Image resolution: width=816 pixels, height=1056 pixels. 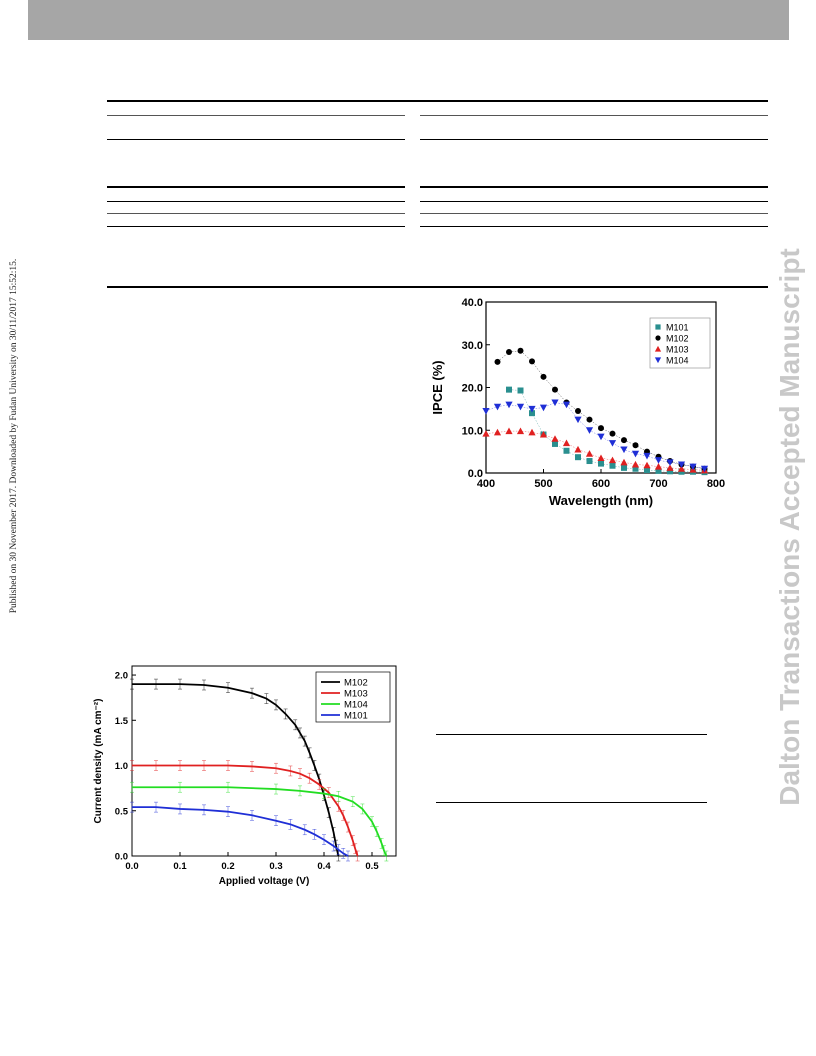 What do you see at coordinates (658, 484) in the screenshot?
I see `x-tick-label: 700` at bounding box center [658, 484].